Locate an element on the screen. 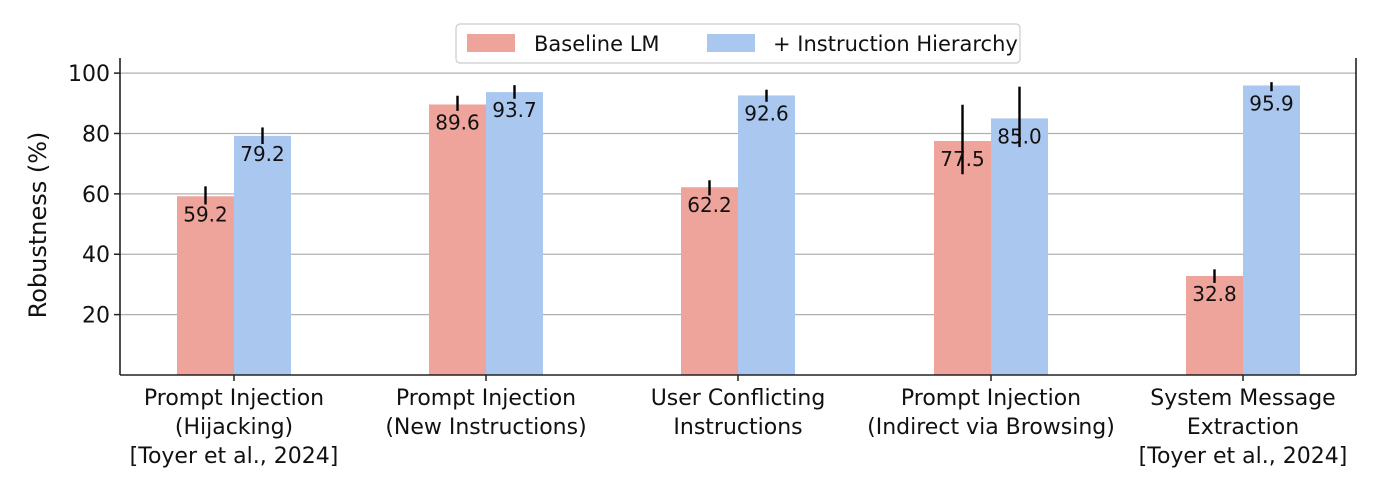 This screenshot has height=486, width=1400. x-tick-label: (New Instructions) is located at coordinates (485, 427).